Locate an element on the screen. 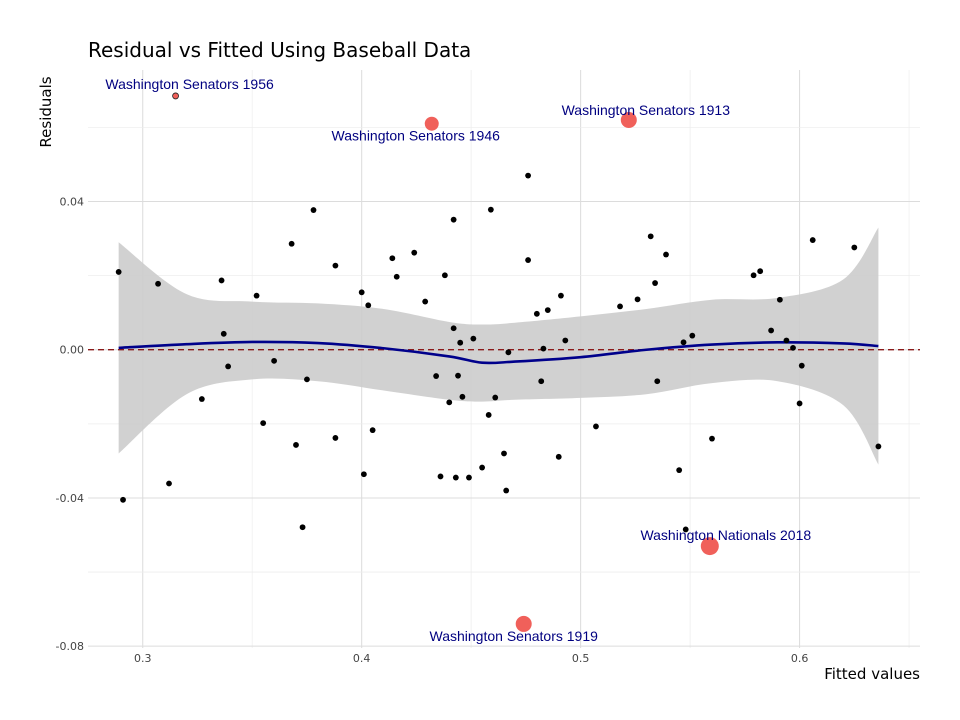 Image resolution: width=960 pixels, height=720 pixels. x-tick-label: 0.3 is located at coordinates (143, 658).